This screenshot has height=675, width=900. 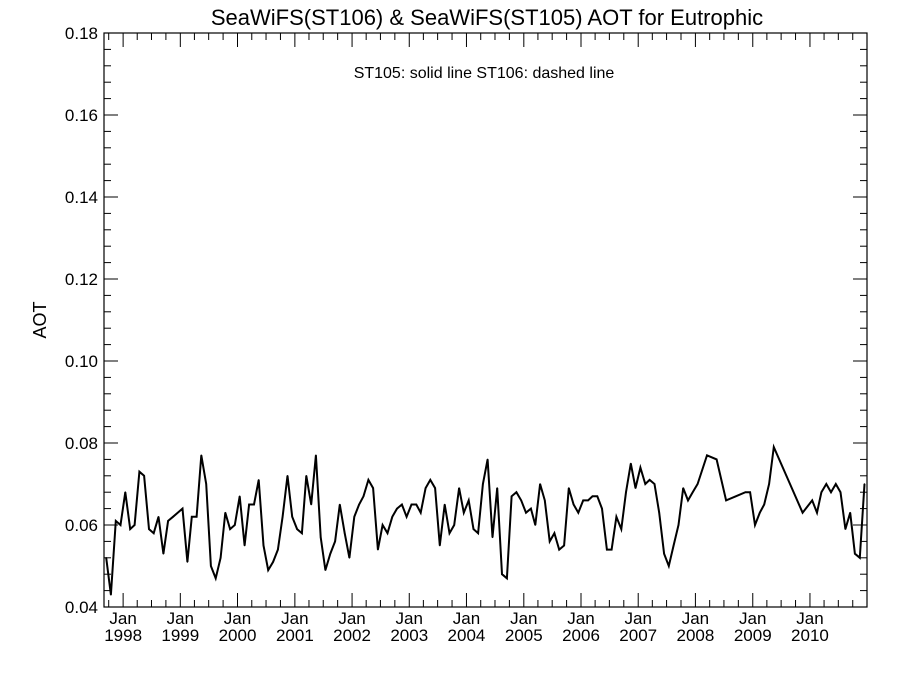 What do you see at coordinates (123, 635) in the screenshot?
I see `x-tick-year-label: 1998` at bounding box center [123, 635].